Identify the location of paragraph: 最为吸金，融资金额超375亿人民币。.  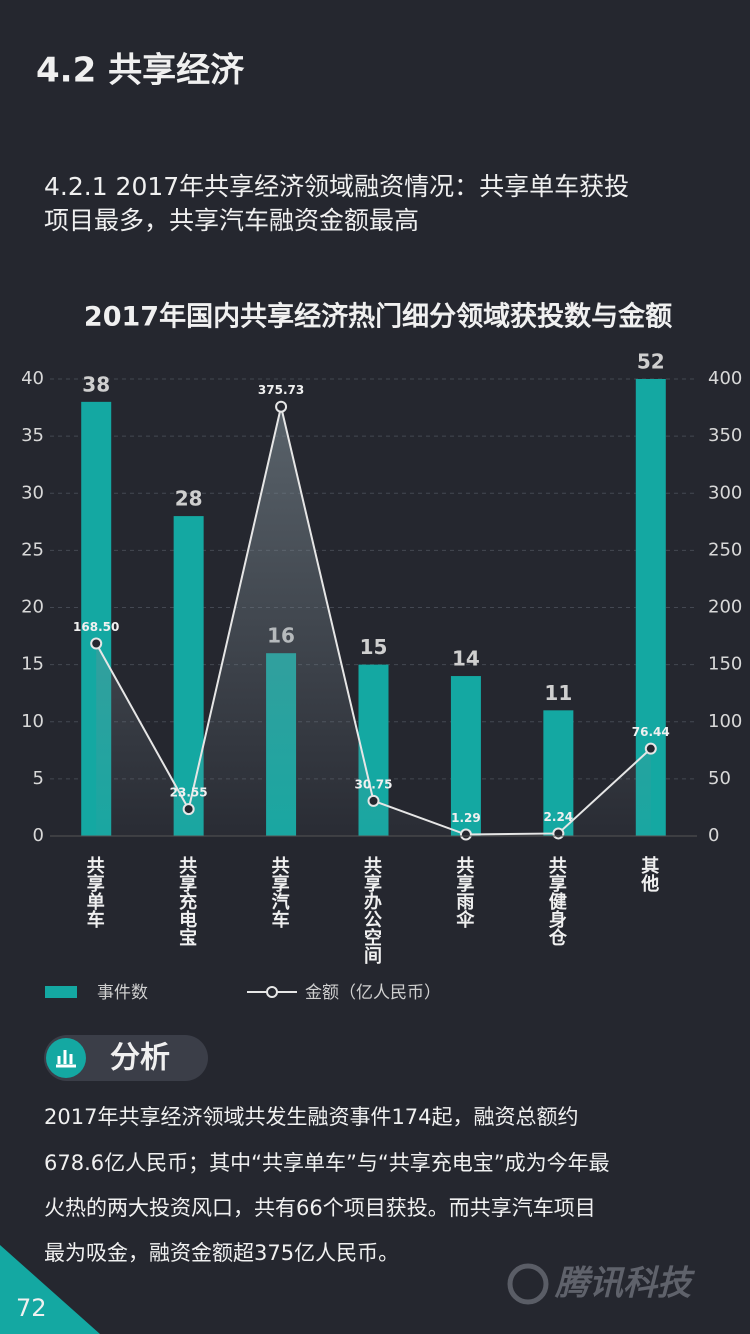
(221, 1253).